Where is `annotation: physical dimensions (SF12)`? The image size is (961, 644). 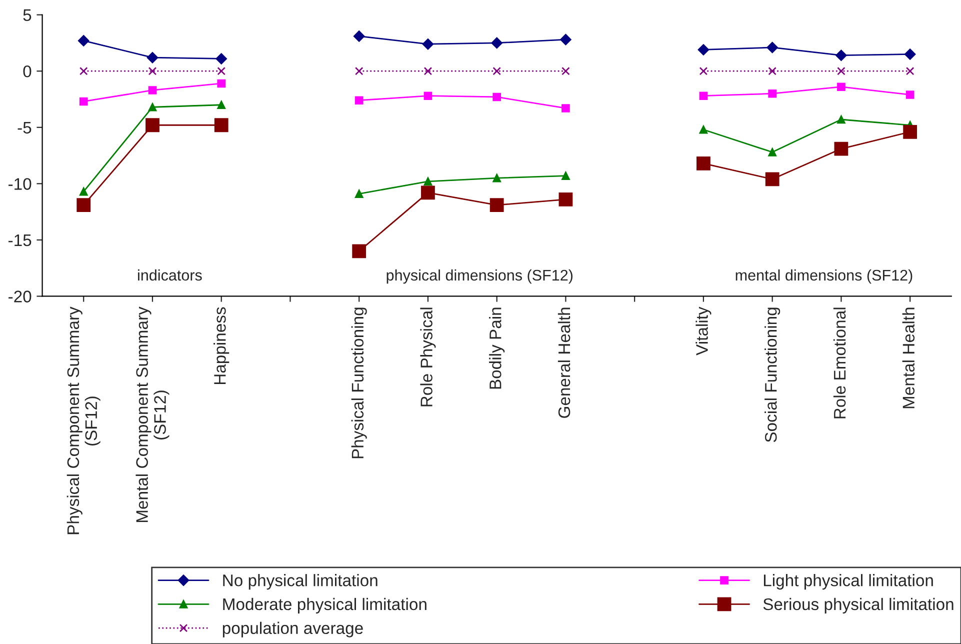
annotation: physical dimensions (SF12) is located at coordinates (479, 276).